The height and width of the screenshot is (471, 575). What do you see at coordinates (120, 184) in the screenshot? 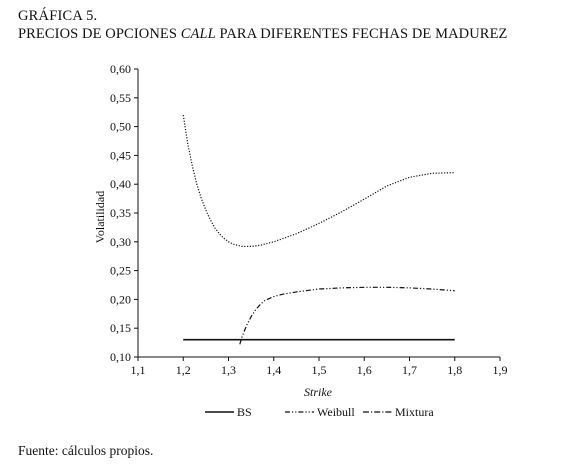
I see `y-tick-label: 0,40` at bounding box center [120, 184].